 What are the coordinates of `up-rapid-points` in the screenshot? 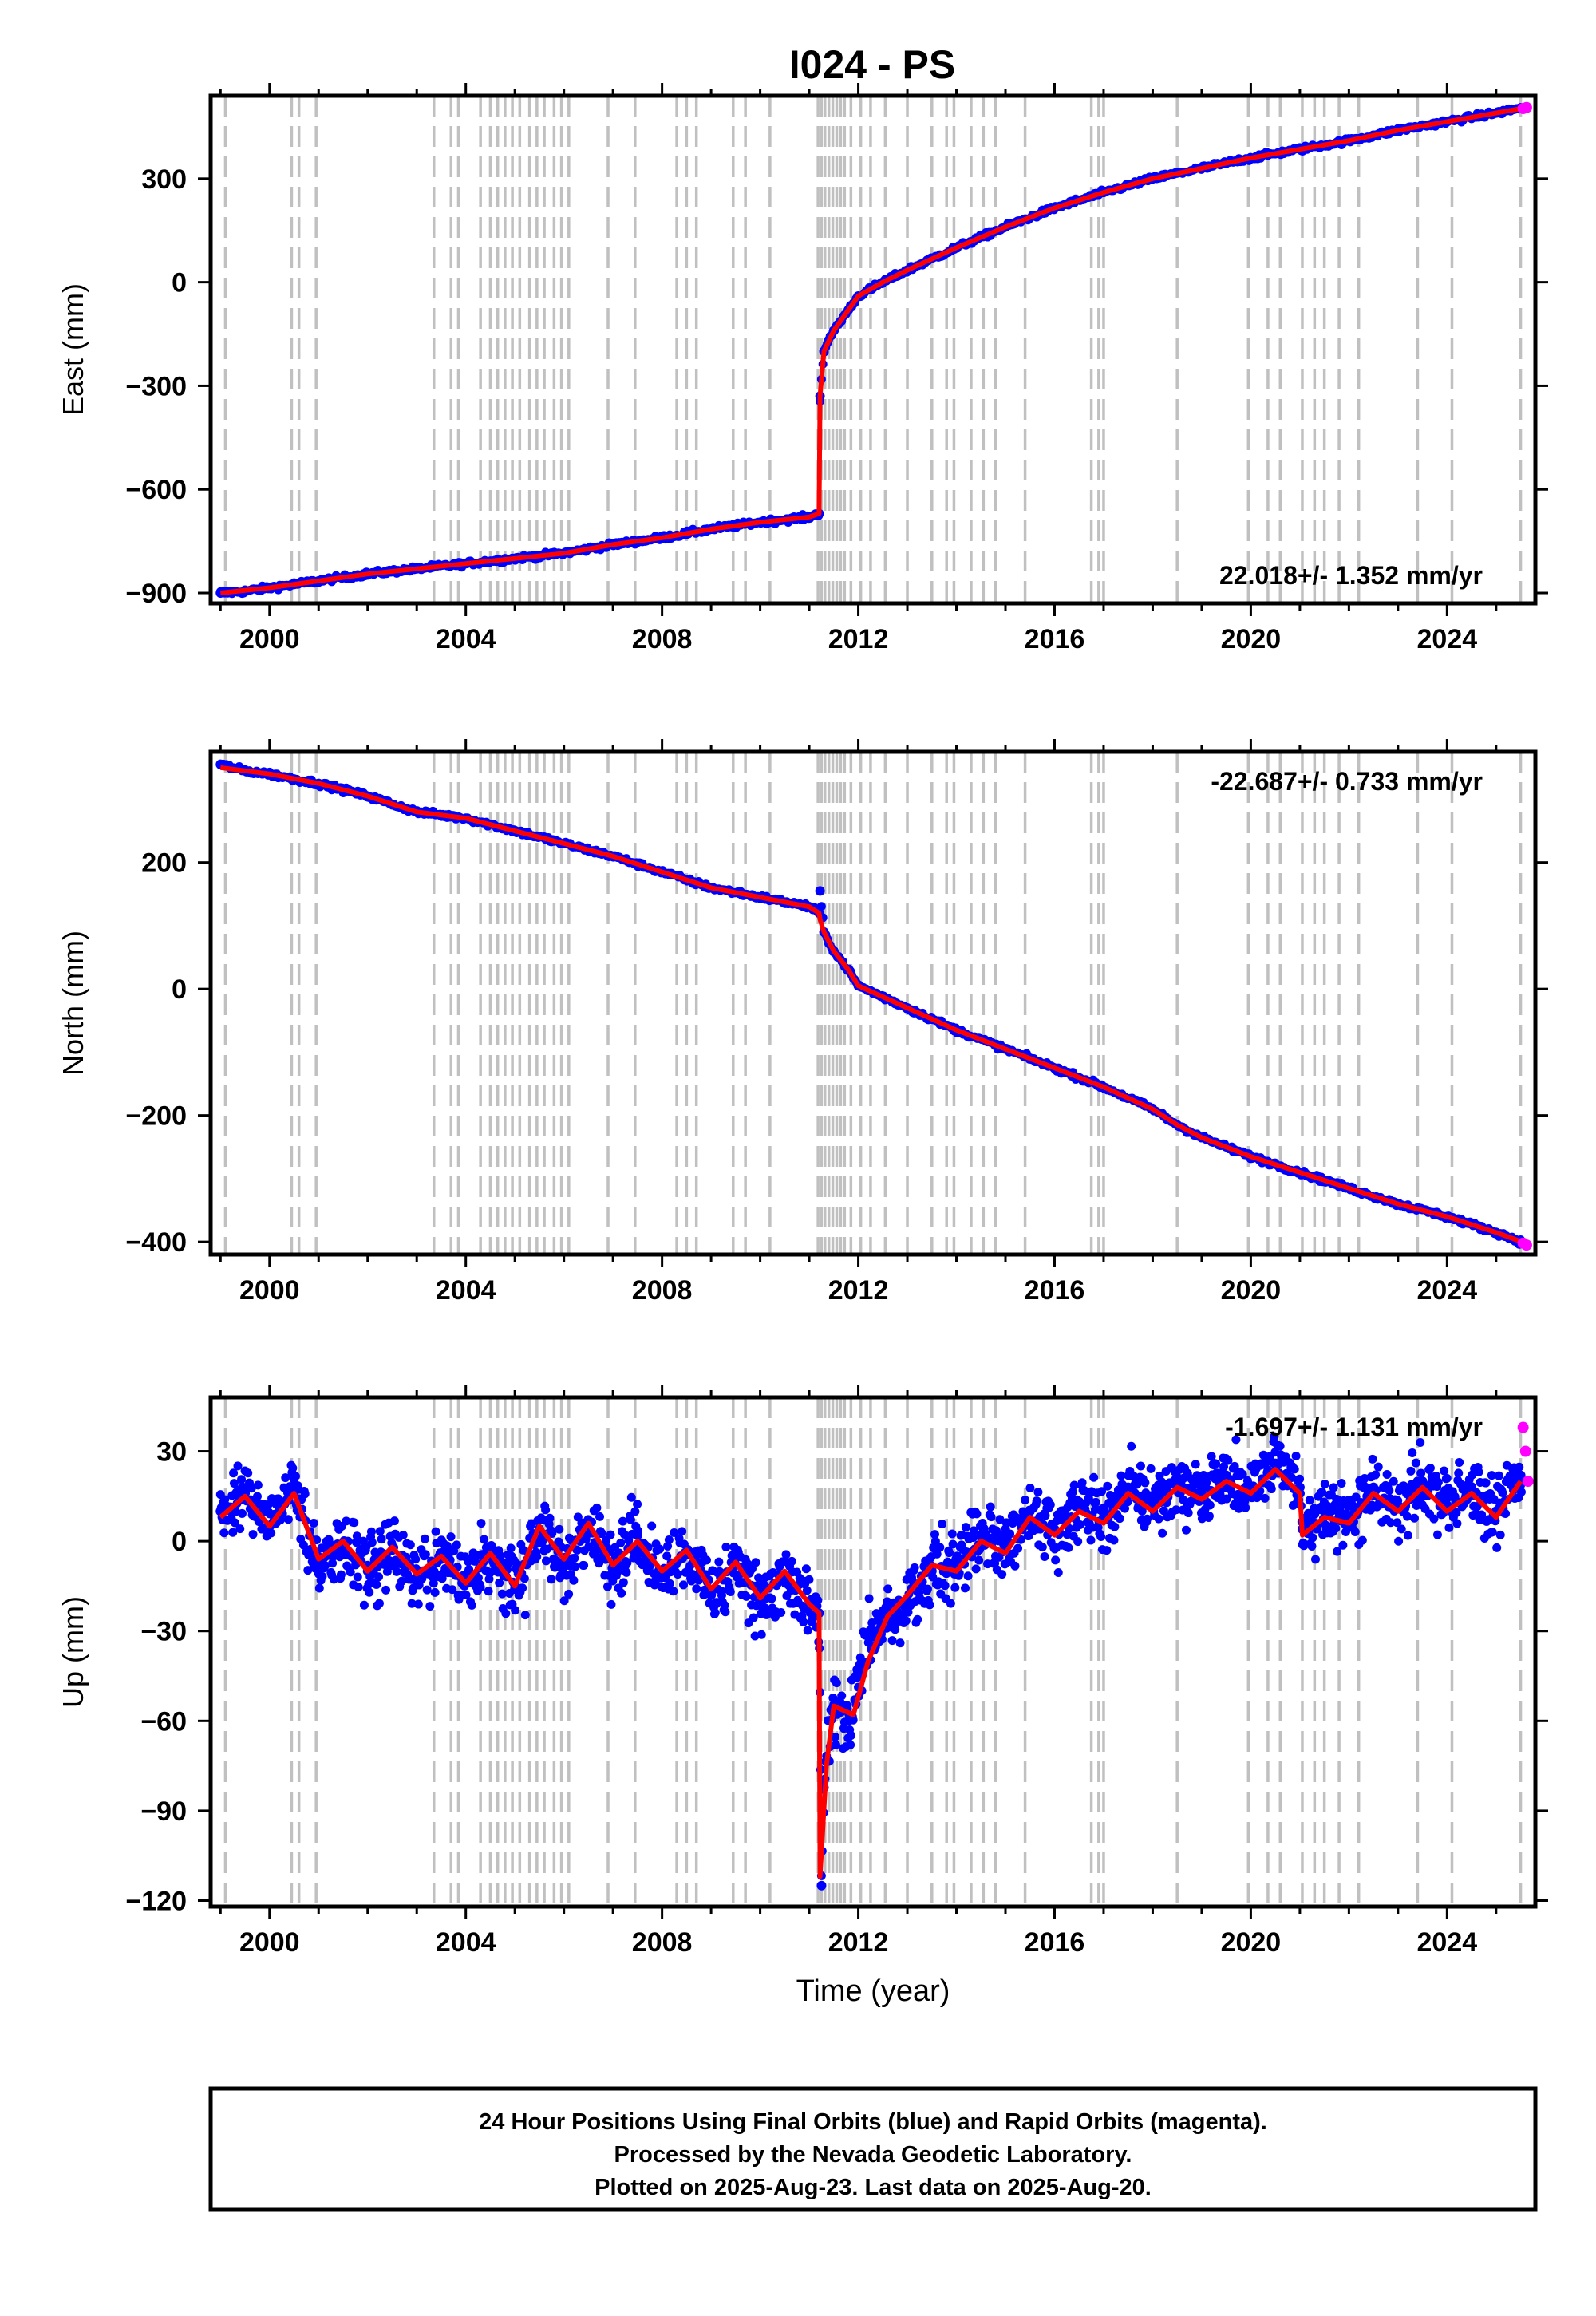 It's located at (1525, 1454).